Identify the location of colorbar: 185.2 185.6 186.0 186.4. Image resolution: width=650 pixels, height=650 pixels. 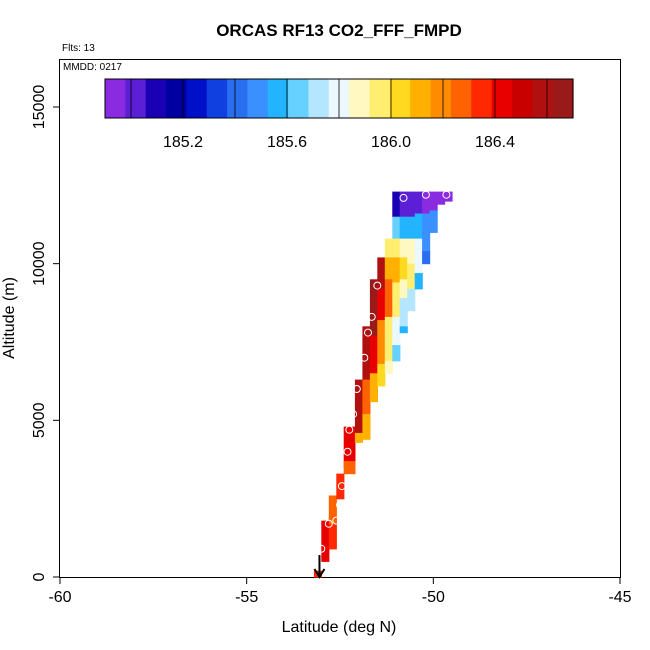
(339, 114).